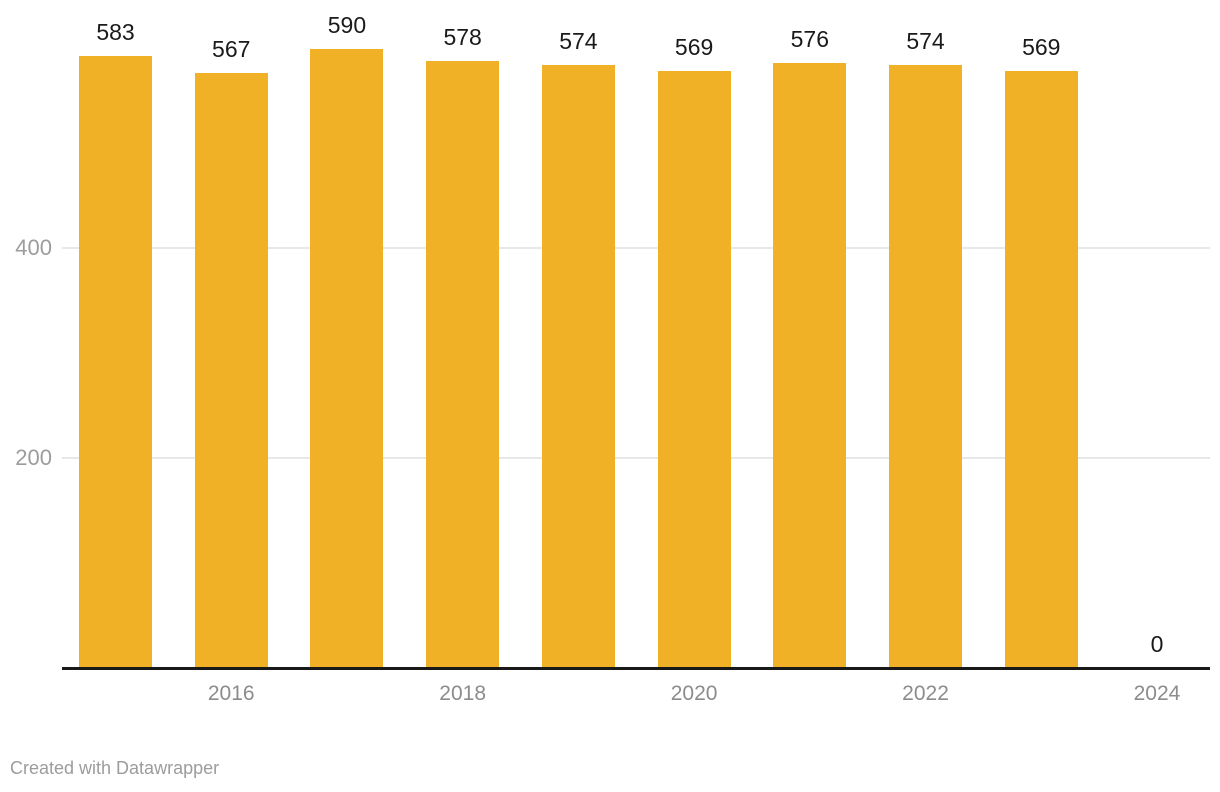 Image resolution: width=1220 pixels, height=792 pixels. I want to click on x-axis-line, so click(636, 668).